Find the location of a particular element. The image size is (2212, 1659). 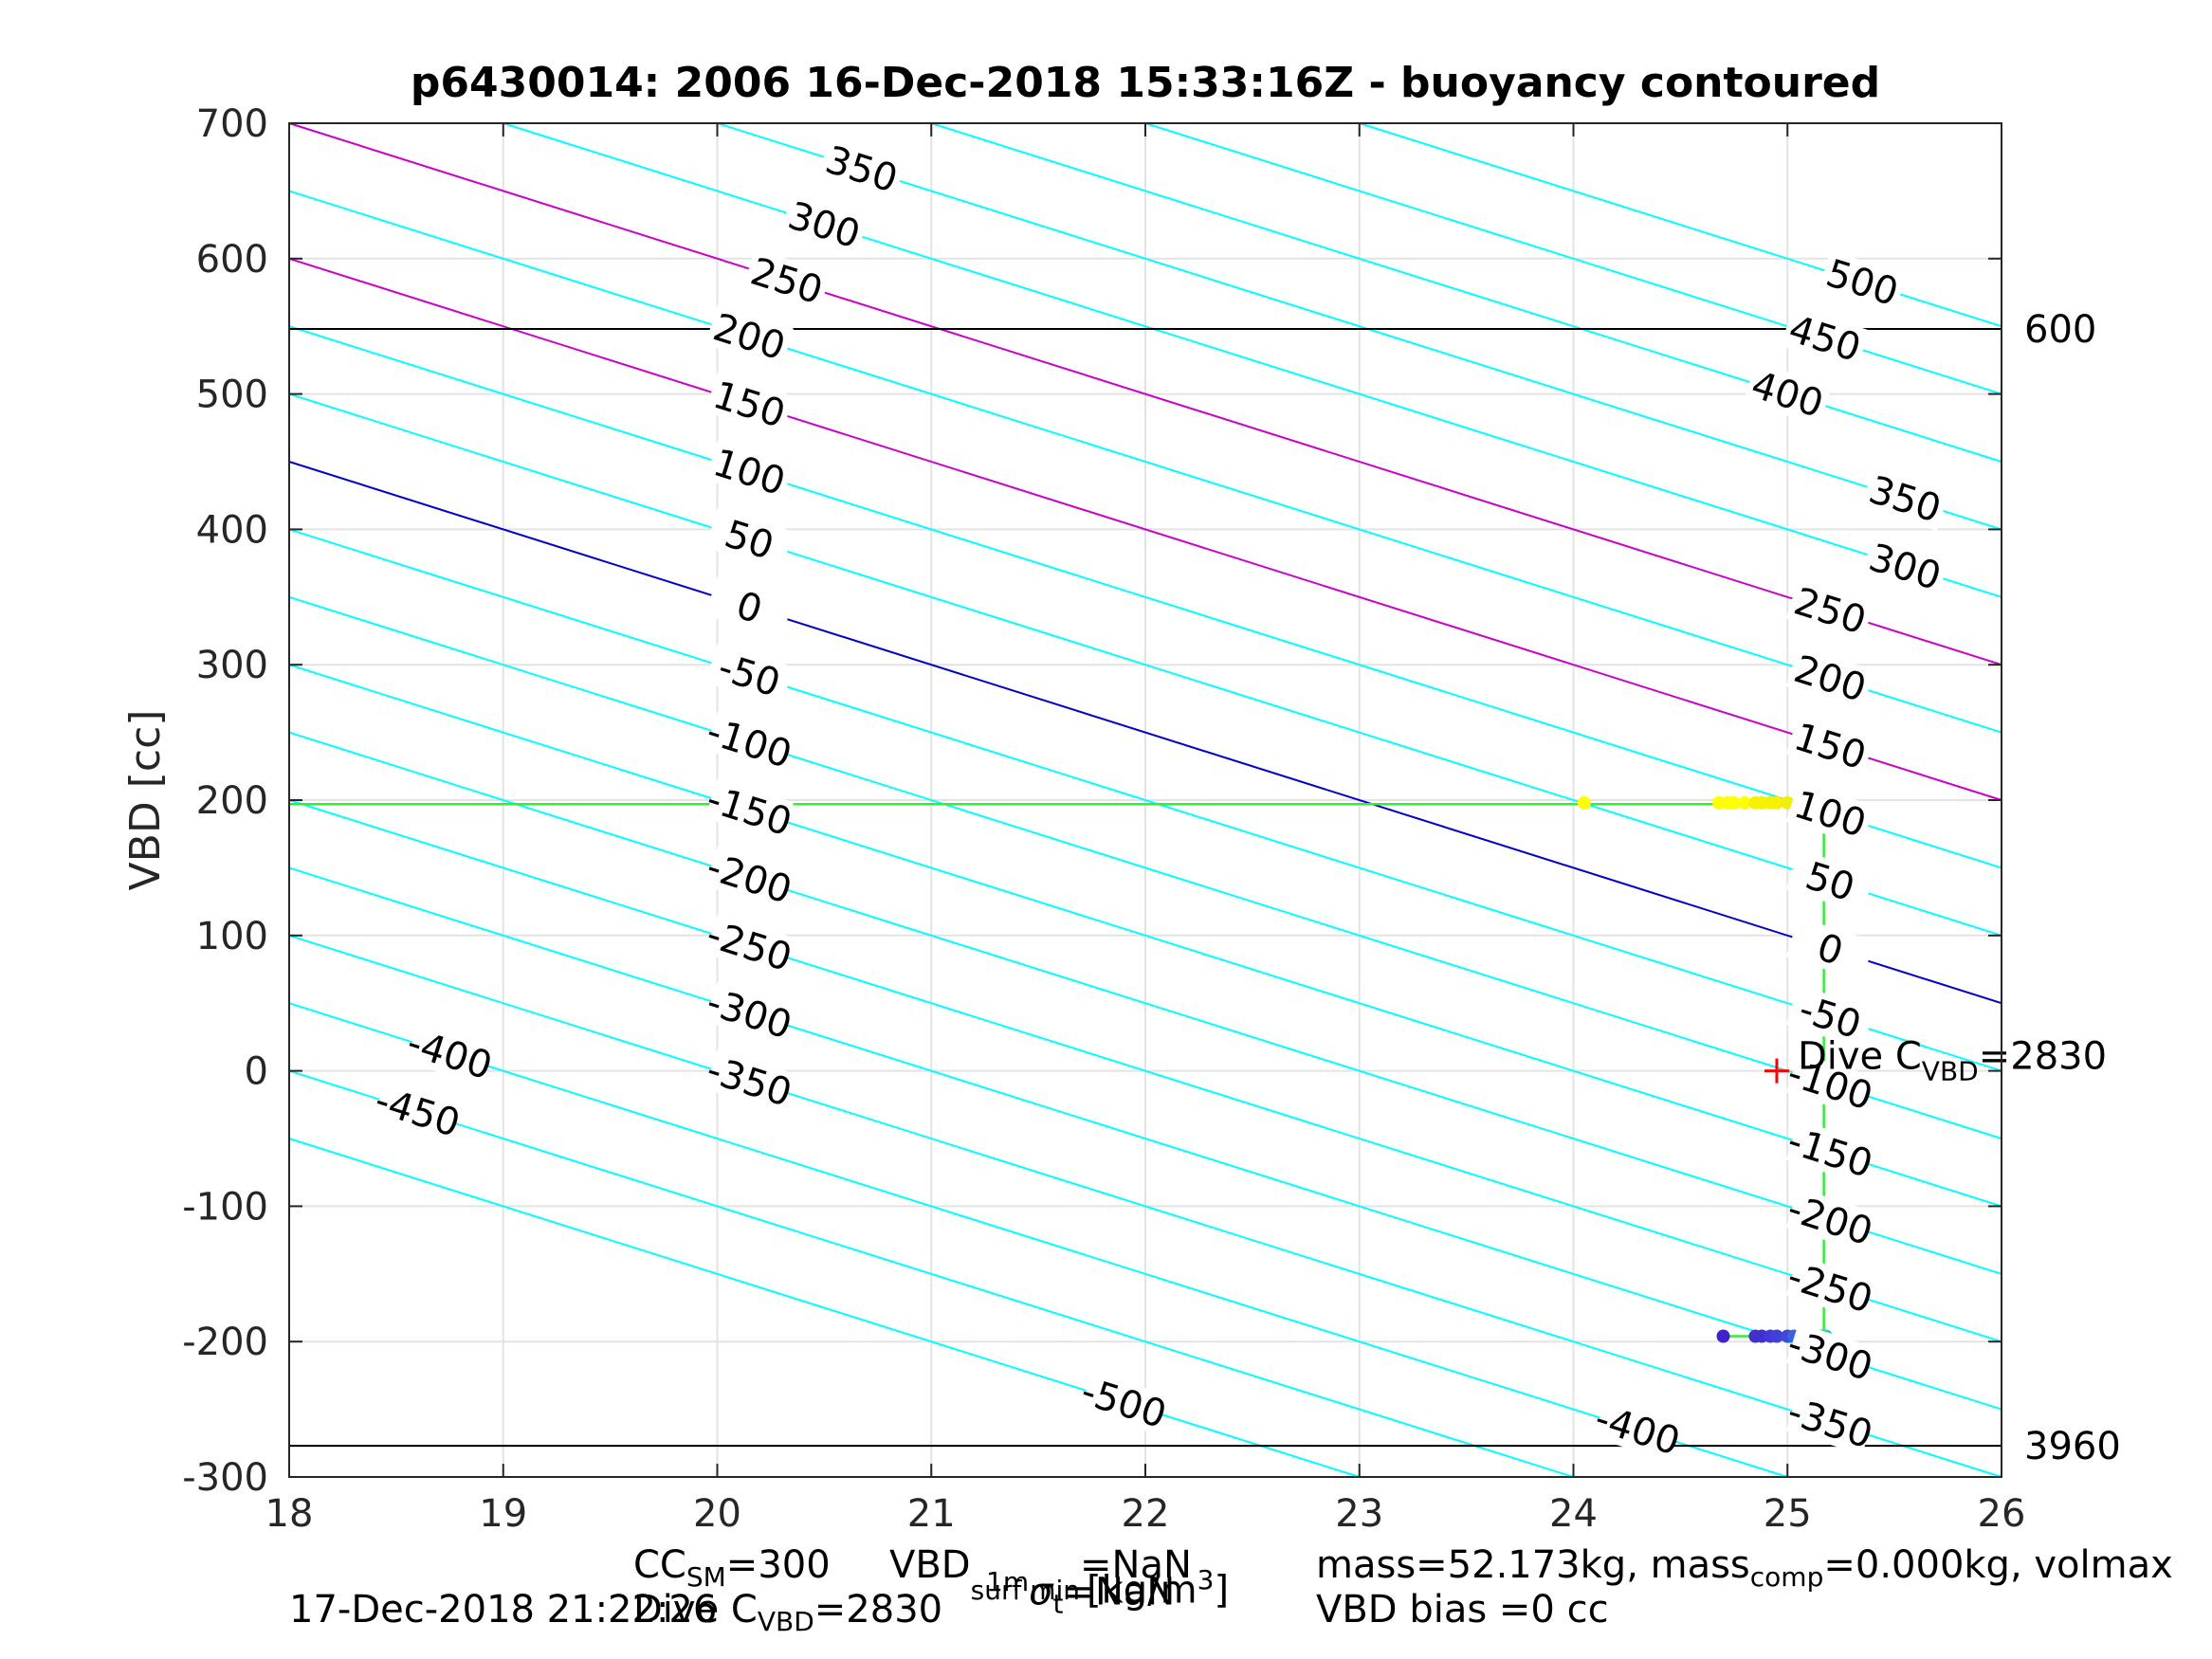

y-tick-label: 600 is located at coordinates (232, 260).